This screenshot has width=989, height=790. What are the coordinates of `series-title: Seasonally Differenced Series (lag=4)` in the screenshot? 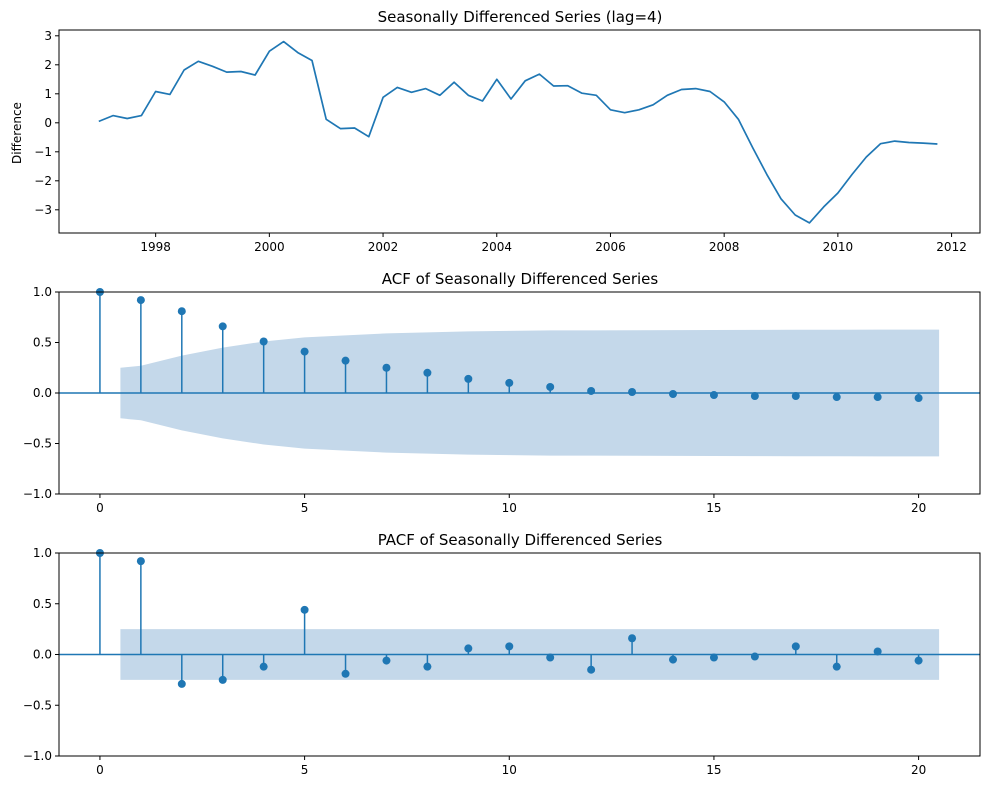 It's located at (520, 17).